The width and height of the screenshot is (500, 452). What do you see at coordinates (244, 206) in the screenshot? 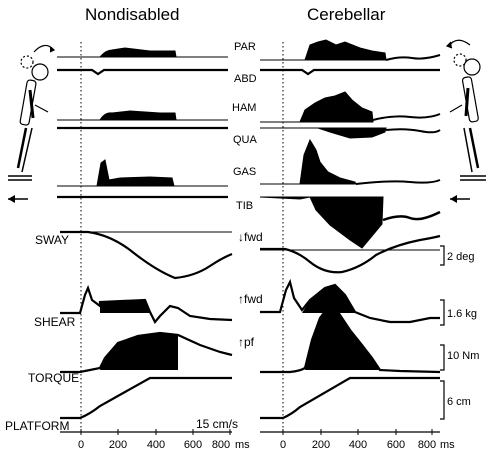
I see `emg-label-tib: TIB` at bounding box center [244, 206].